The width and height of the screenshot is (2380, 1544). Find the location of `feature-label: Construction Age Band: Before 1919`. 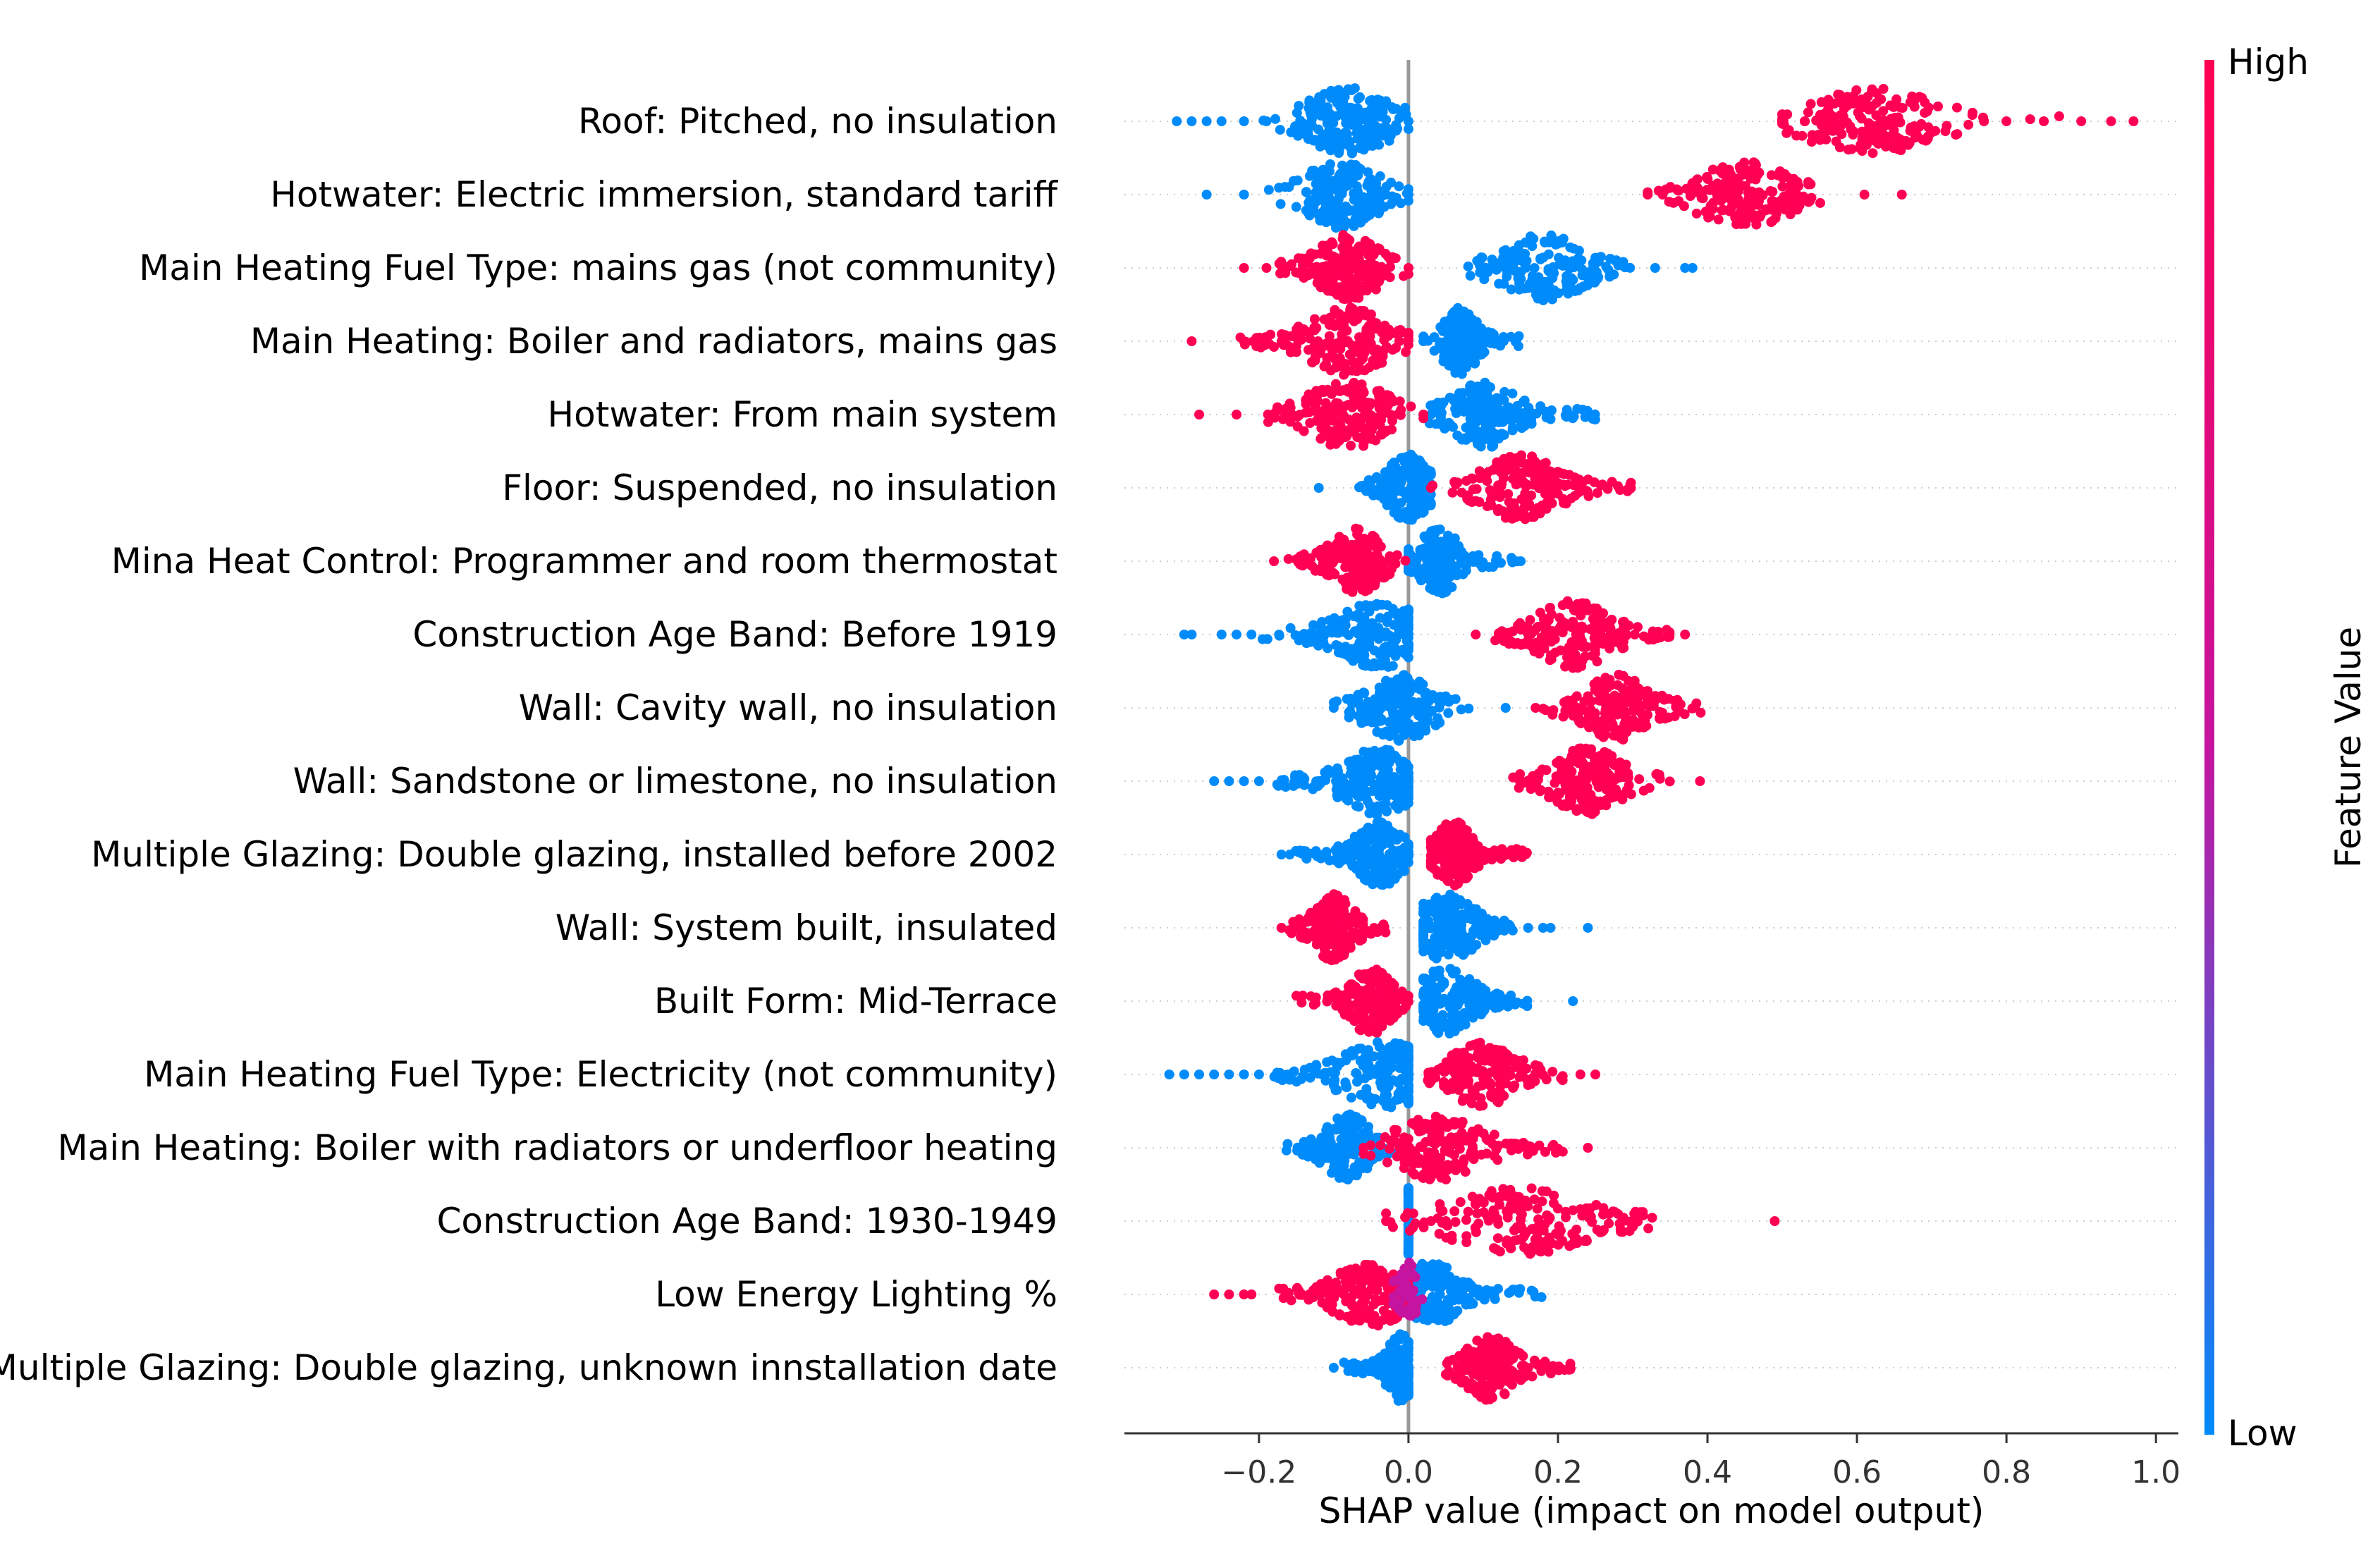

feature-label: Construction Age Band: Before 1919 is located at coordinates (735, 634).